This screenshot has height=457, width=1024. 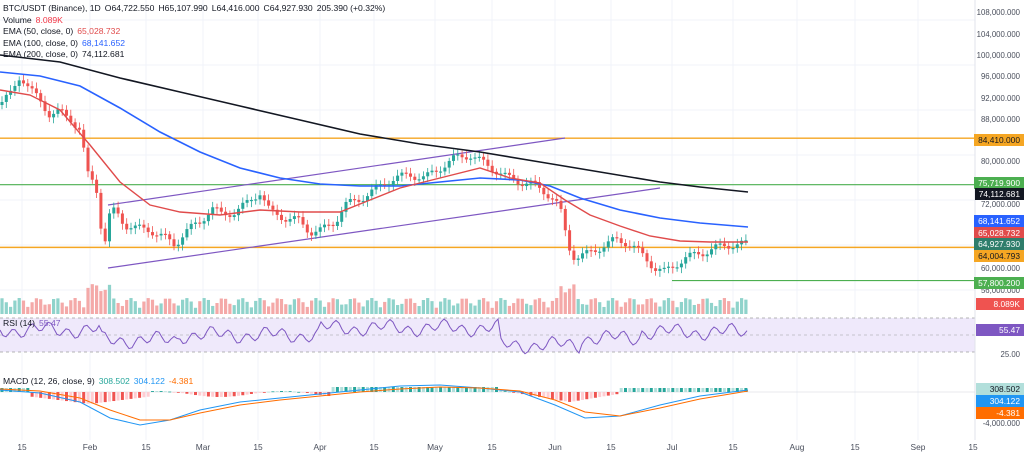 What do you see at coordinates (1000, 204) in the screenshot?
I see `price-tick: 72,000.000` at bounding box center [1000, 204].